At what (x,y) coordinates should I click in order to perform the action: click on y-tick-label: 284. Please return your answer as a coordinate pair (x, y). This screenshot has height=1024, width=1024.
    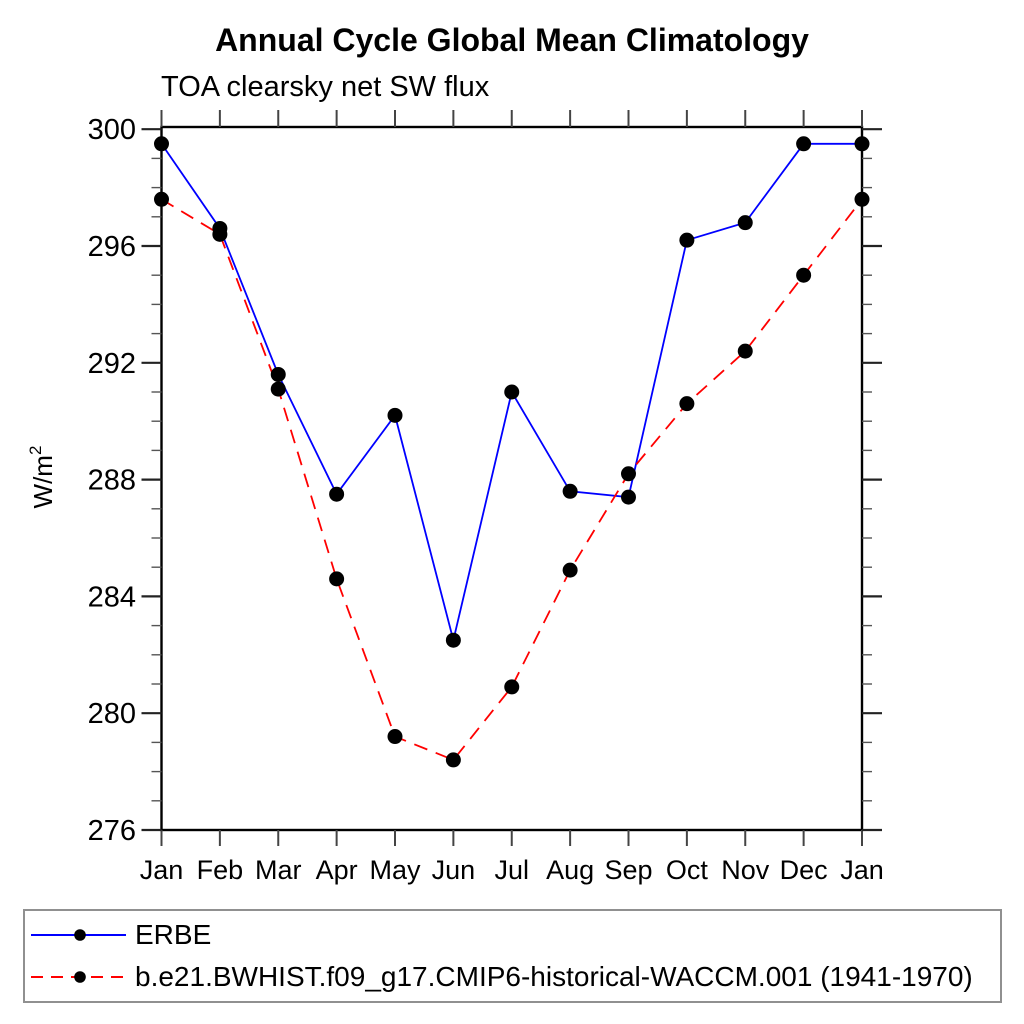
    Looking at the image, I should click on (112, 597).